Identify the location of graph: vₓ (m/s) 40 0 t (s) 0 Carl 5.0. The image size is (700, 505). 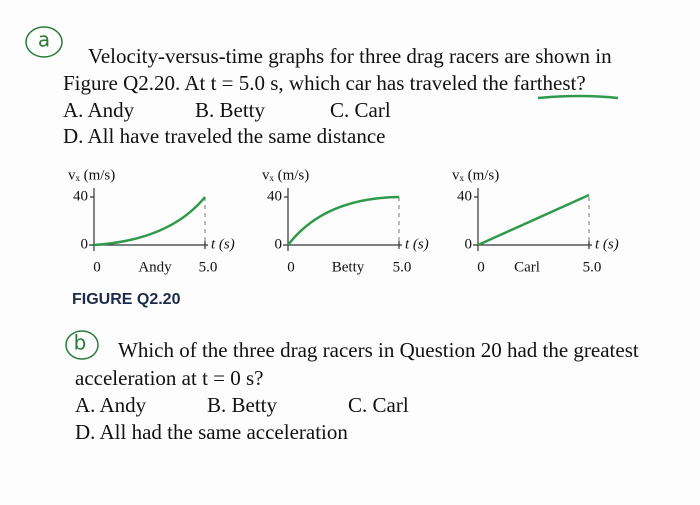
(535, 221).